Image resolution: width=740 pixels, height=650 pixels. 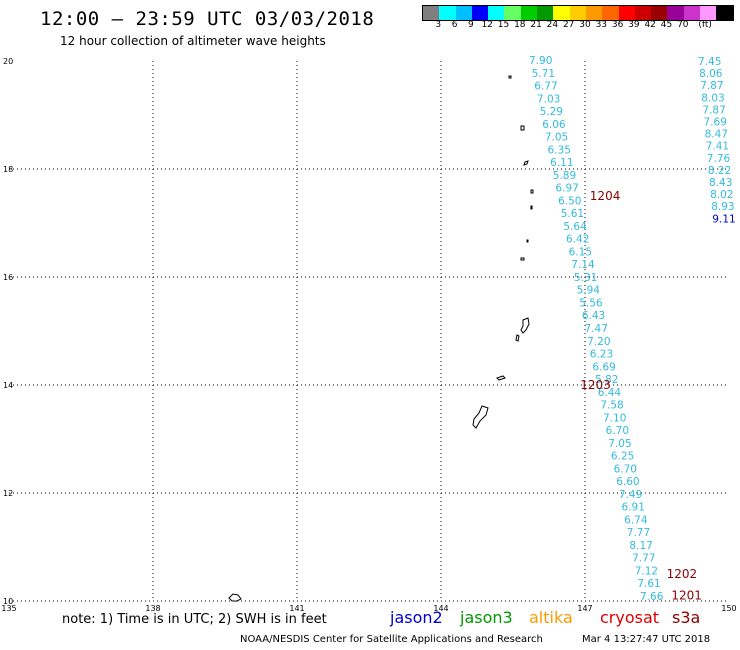 I want to click on color-scale-label: 70, so click(x=683, y=25).